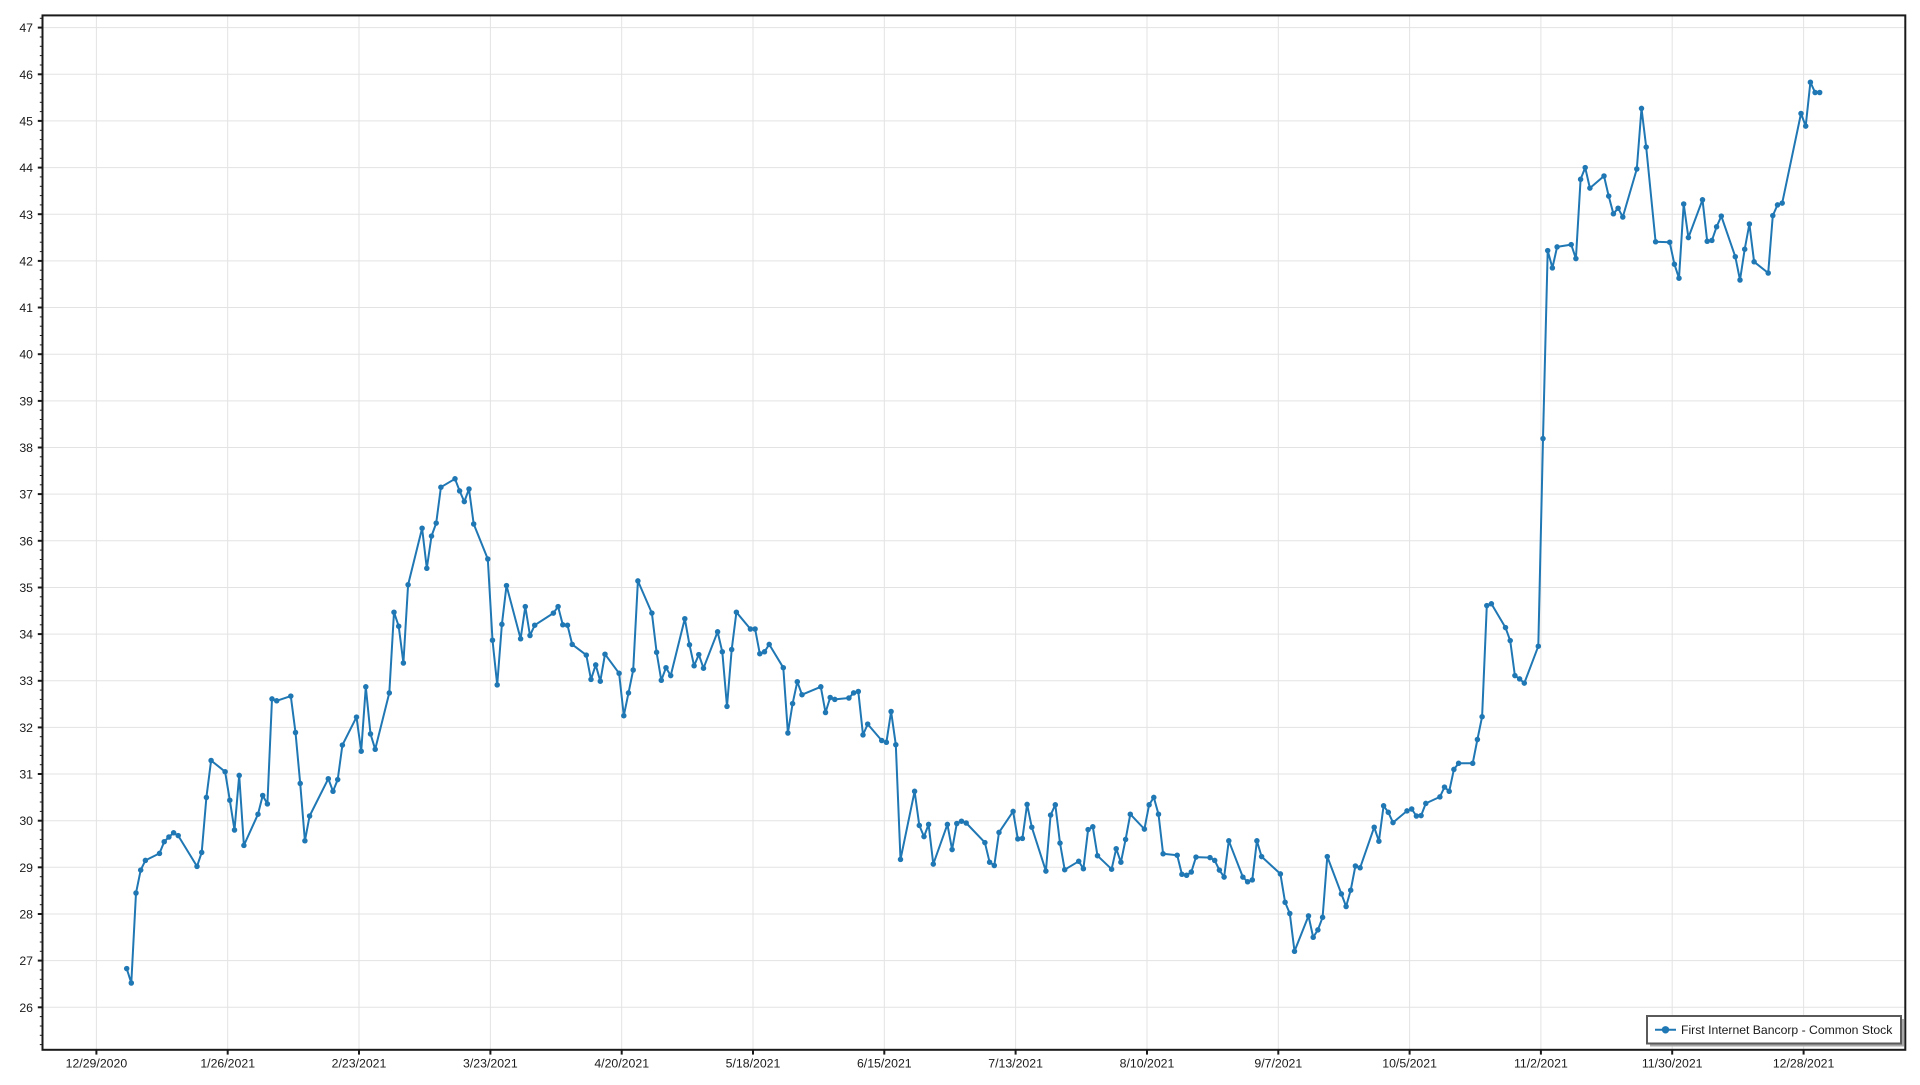 The width and height of the screenshot is (1920, 1085). I want to click on svg-text: 43, so click(26, 215).